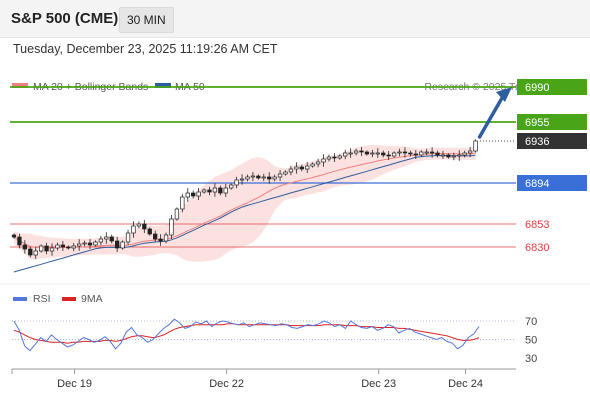 This screenshot has height=400, width=590. I want to click on rsi-tick-label: 70, so click(531, 322).